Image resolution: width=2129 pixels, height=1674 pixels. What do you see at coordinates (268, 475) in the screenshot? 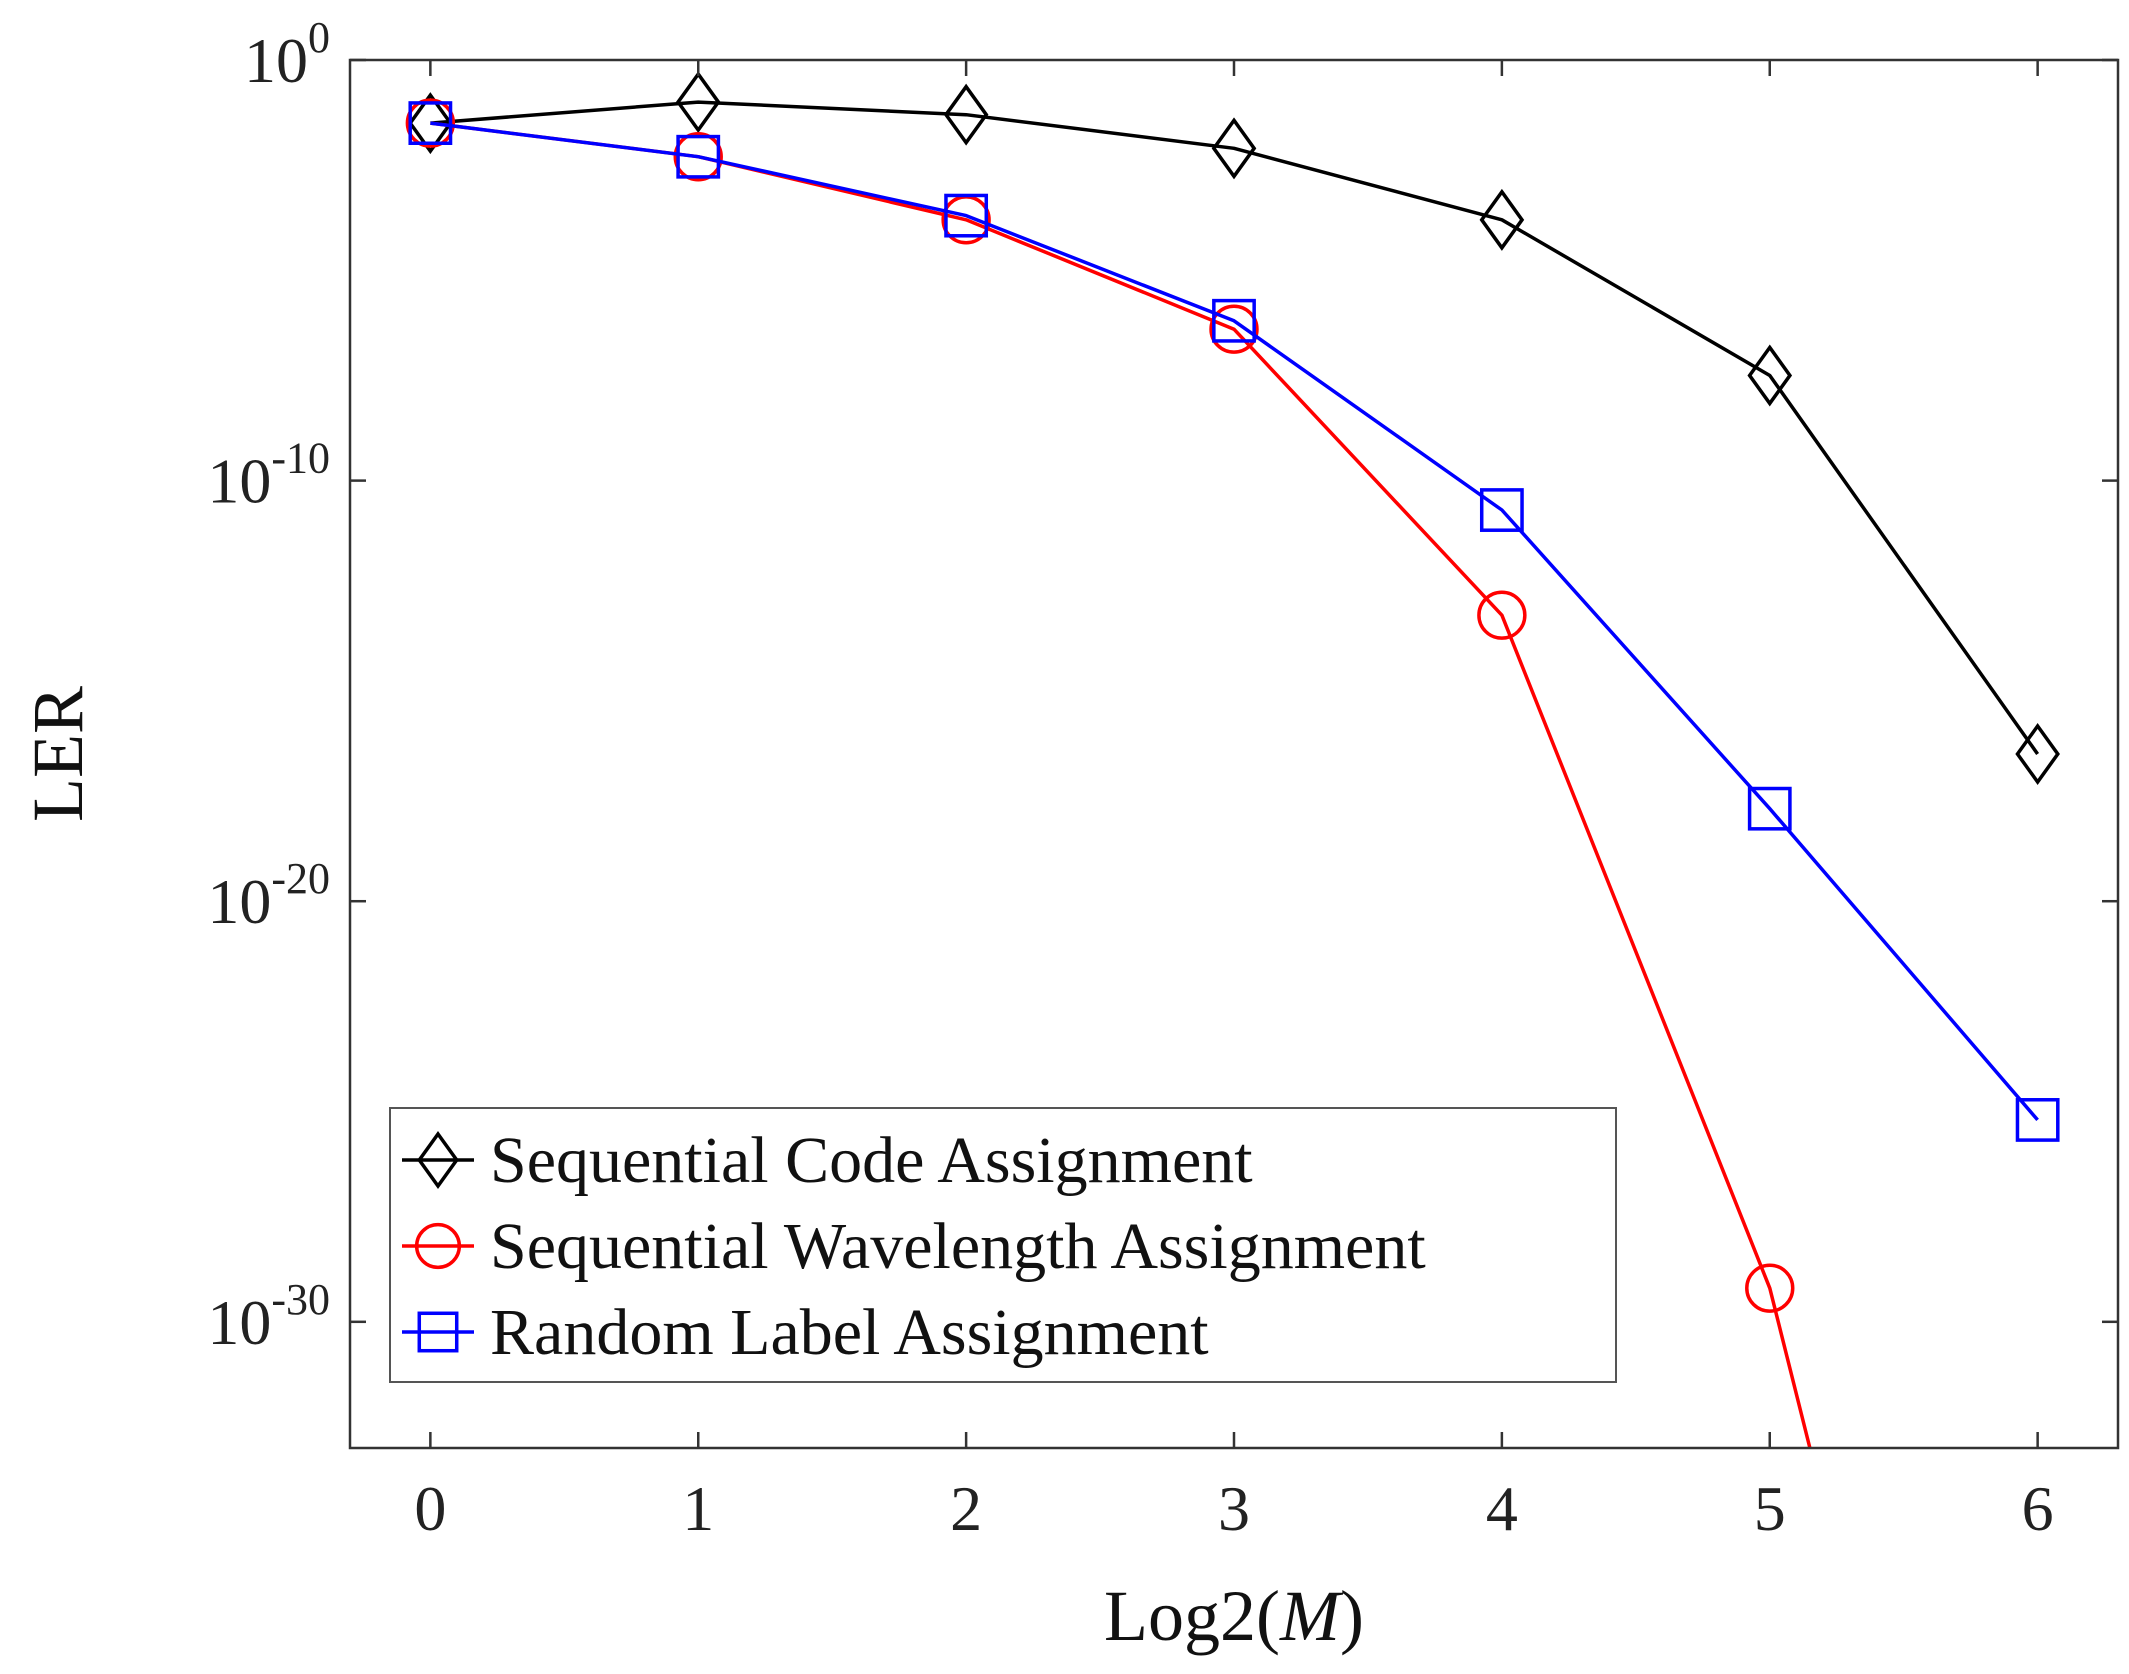
I see `y-tick-label: 10-10` at bounding box center [268, 475].